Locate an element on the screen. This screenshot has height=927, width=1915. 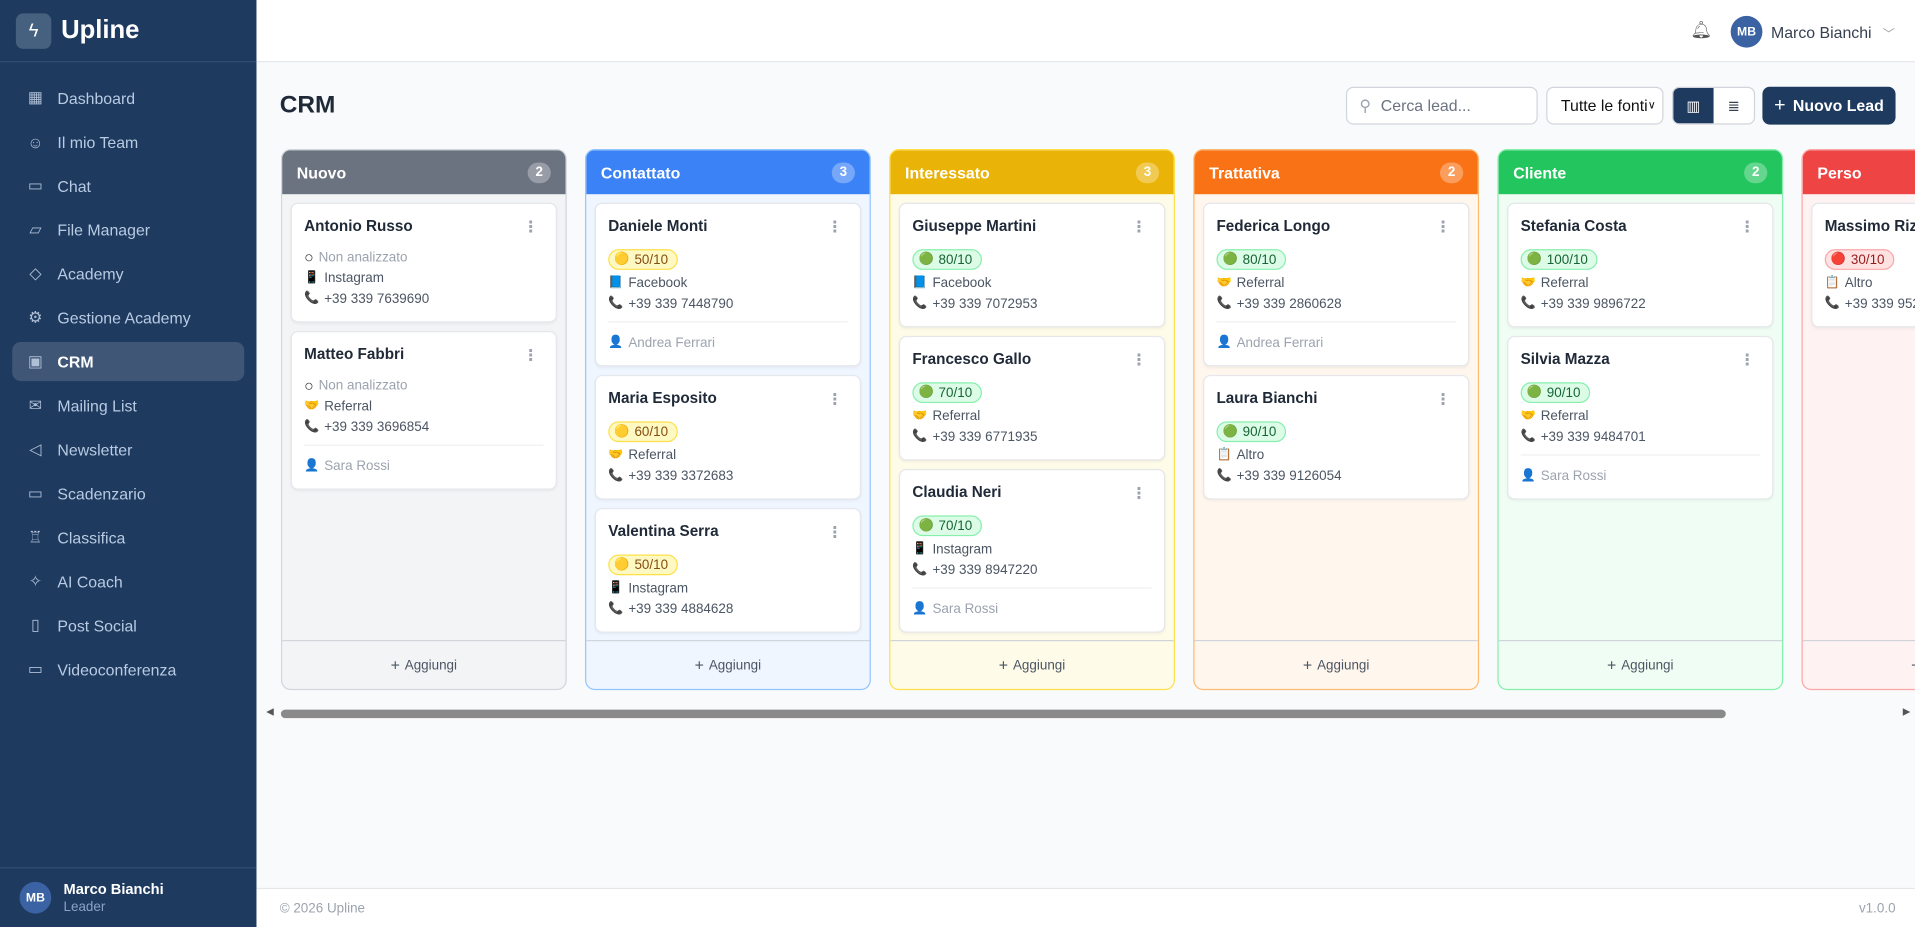
sidebar-user: MB Marco Bianchi Leader is located at coordinates (128, 897).